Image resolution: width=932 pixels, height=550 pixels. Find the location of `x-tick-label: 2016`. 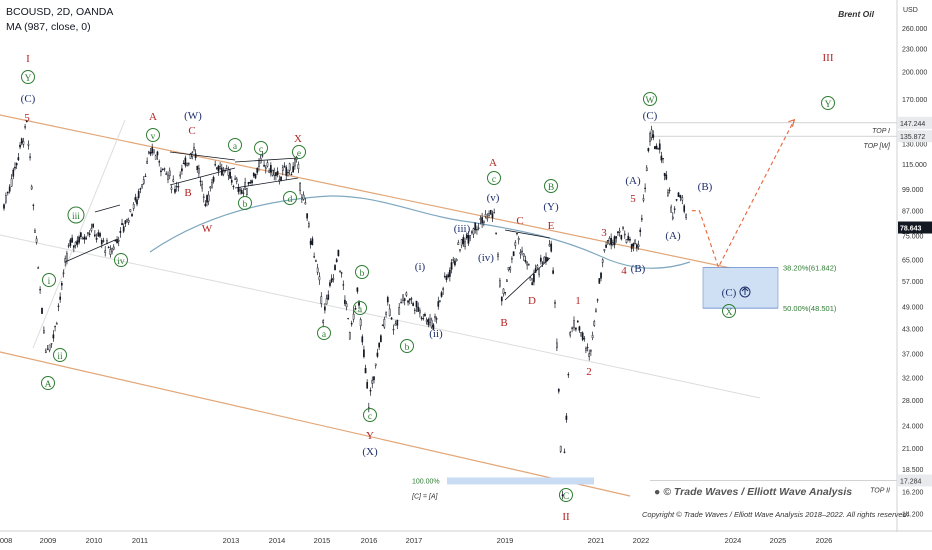

x-tick-label: 2016 is located at coordinates (369, 540).